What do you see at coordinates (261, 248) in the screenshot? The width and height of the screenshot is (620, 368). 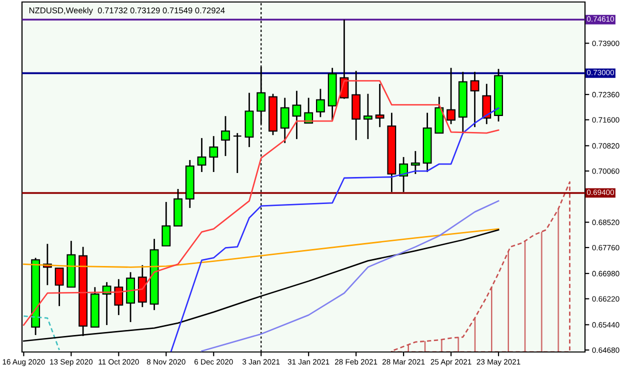 I see `line-series` at bounding box center [261, 248].